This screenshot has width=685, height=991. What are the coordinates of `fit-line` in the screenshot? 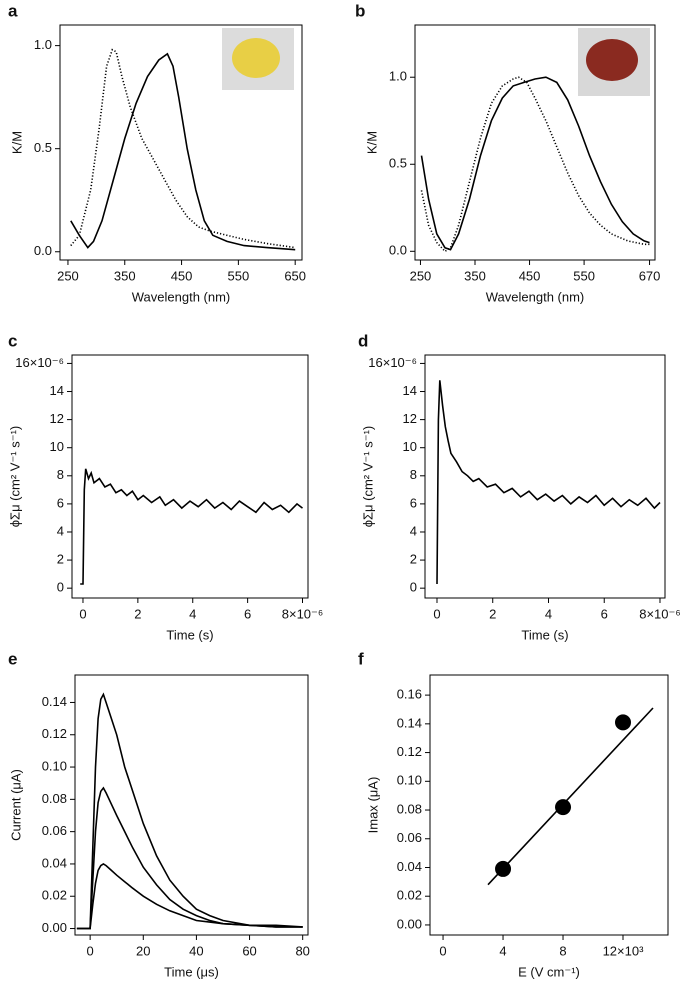 It's located at (570, 796).